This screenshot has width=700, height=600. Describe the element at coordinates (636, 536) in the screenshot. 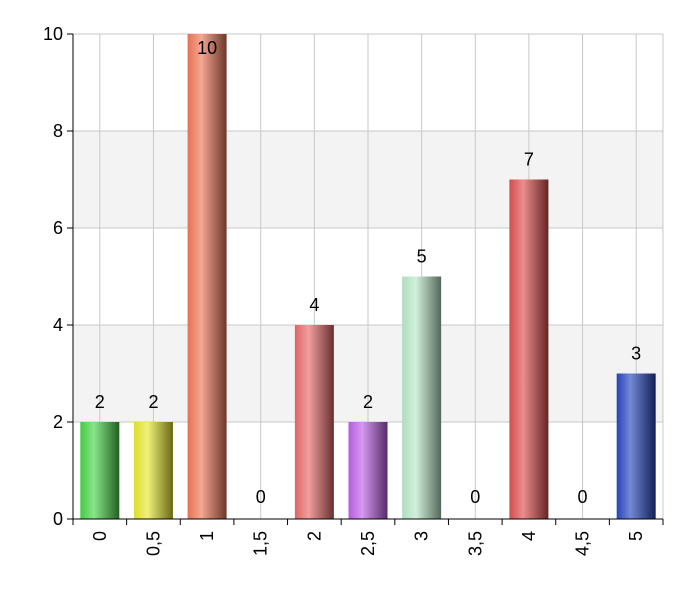

I see `x-tick-label: 5` at that location.